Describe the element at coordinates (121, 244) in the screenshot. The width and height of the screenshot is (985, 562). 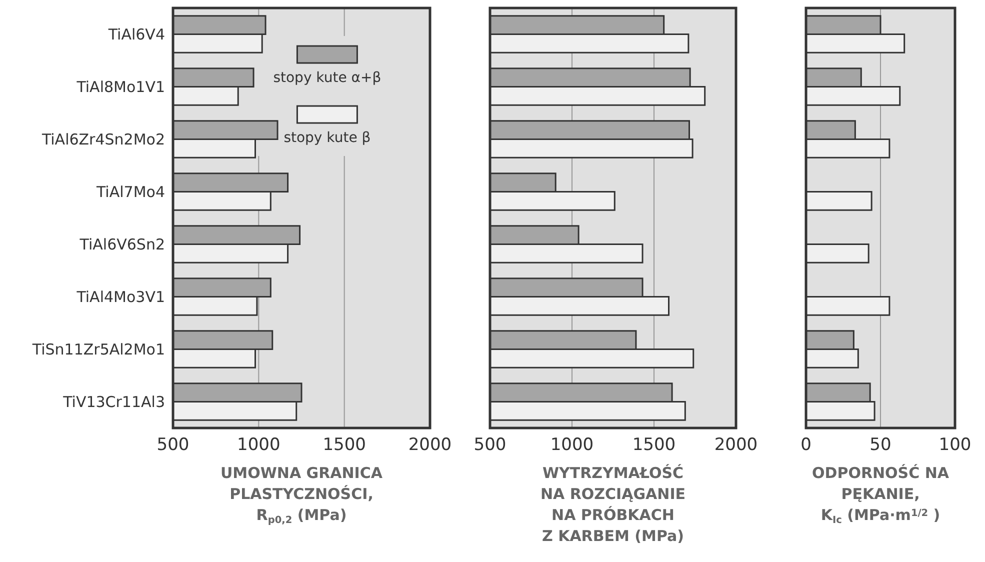
I see `y-tick-label: TiAl6V6Sn2` at that location.